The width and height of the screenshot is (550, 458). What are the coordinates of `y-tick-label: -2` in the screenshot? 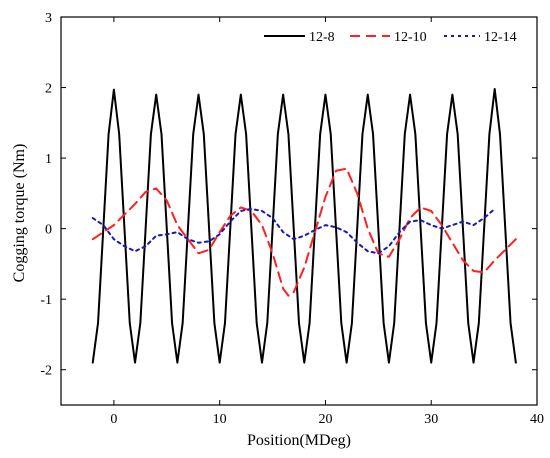 It's located at (46, 371).